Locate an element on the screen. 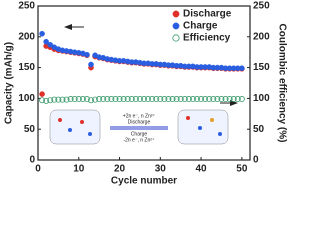  annotation: Charge is located at coordinates (139, 134).